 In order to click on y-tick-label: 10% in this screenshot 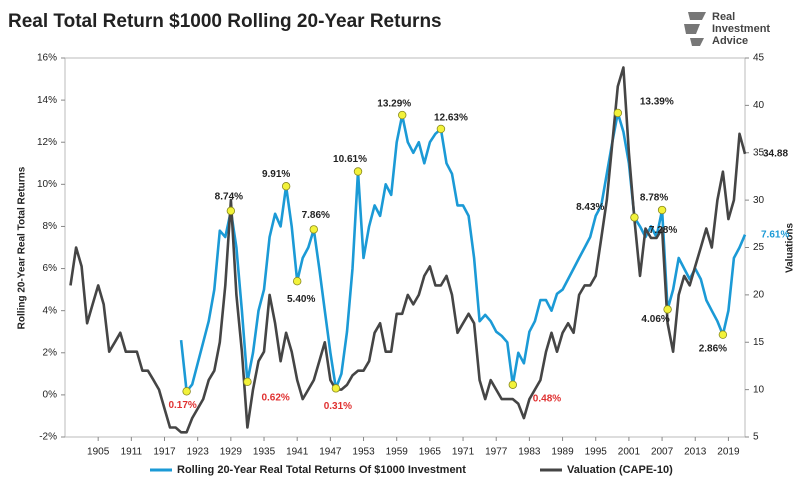, I will do `click(47, 184)`.